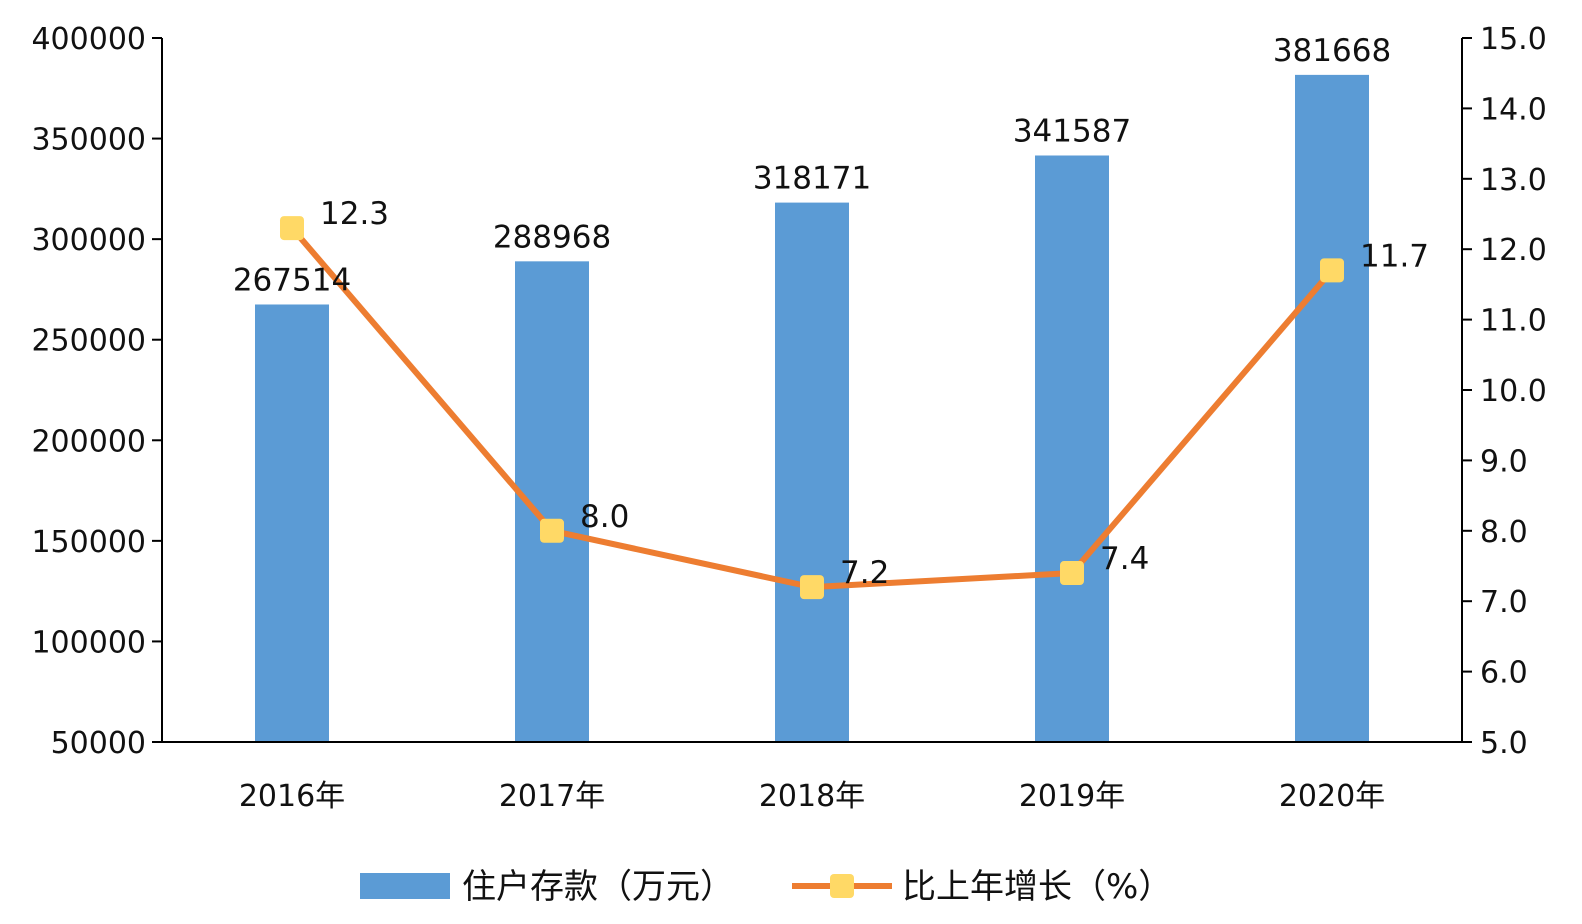  I want to click on right-tick-label: 15.0, so click(1513, 39).